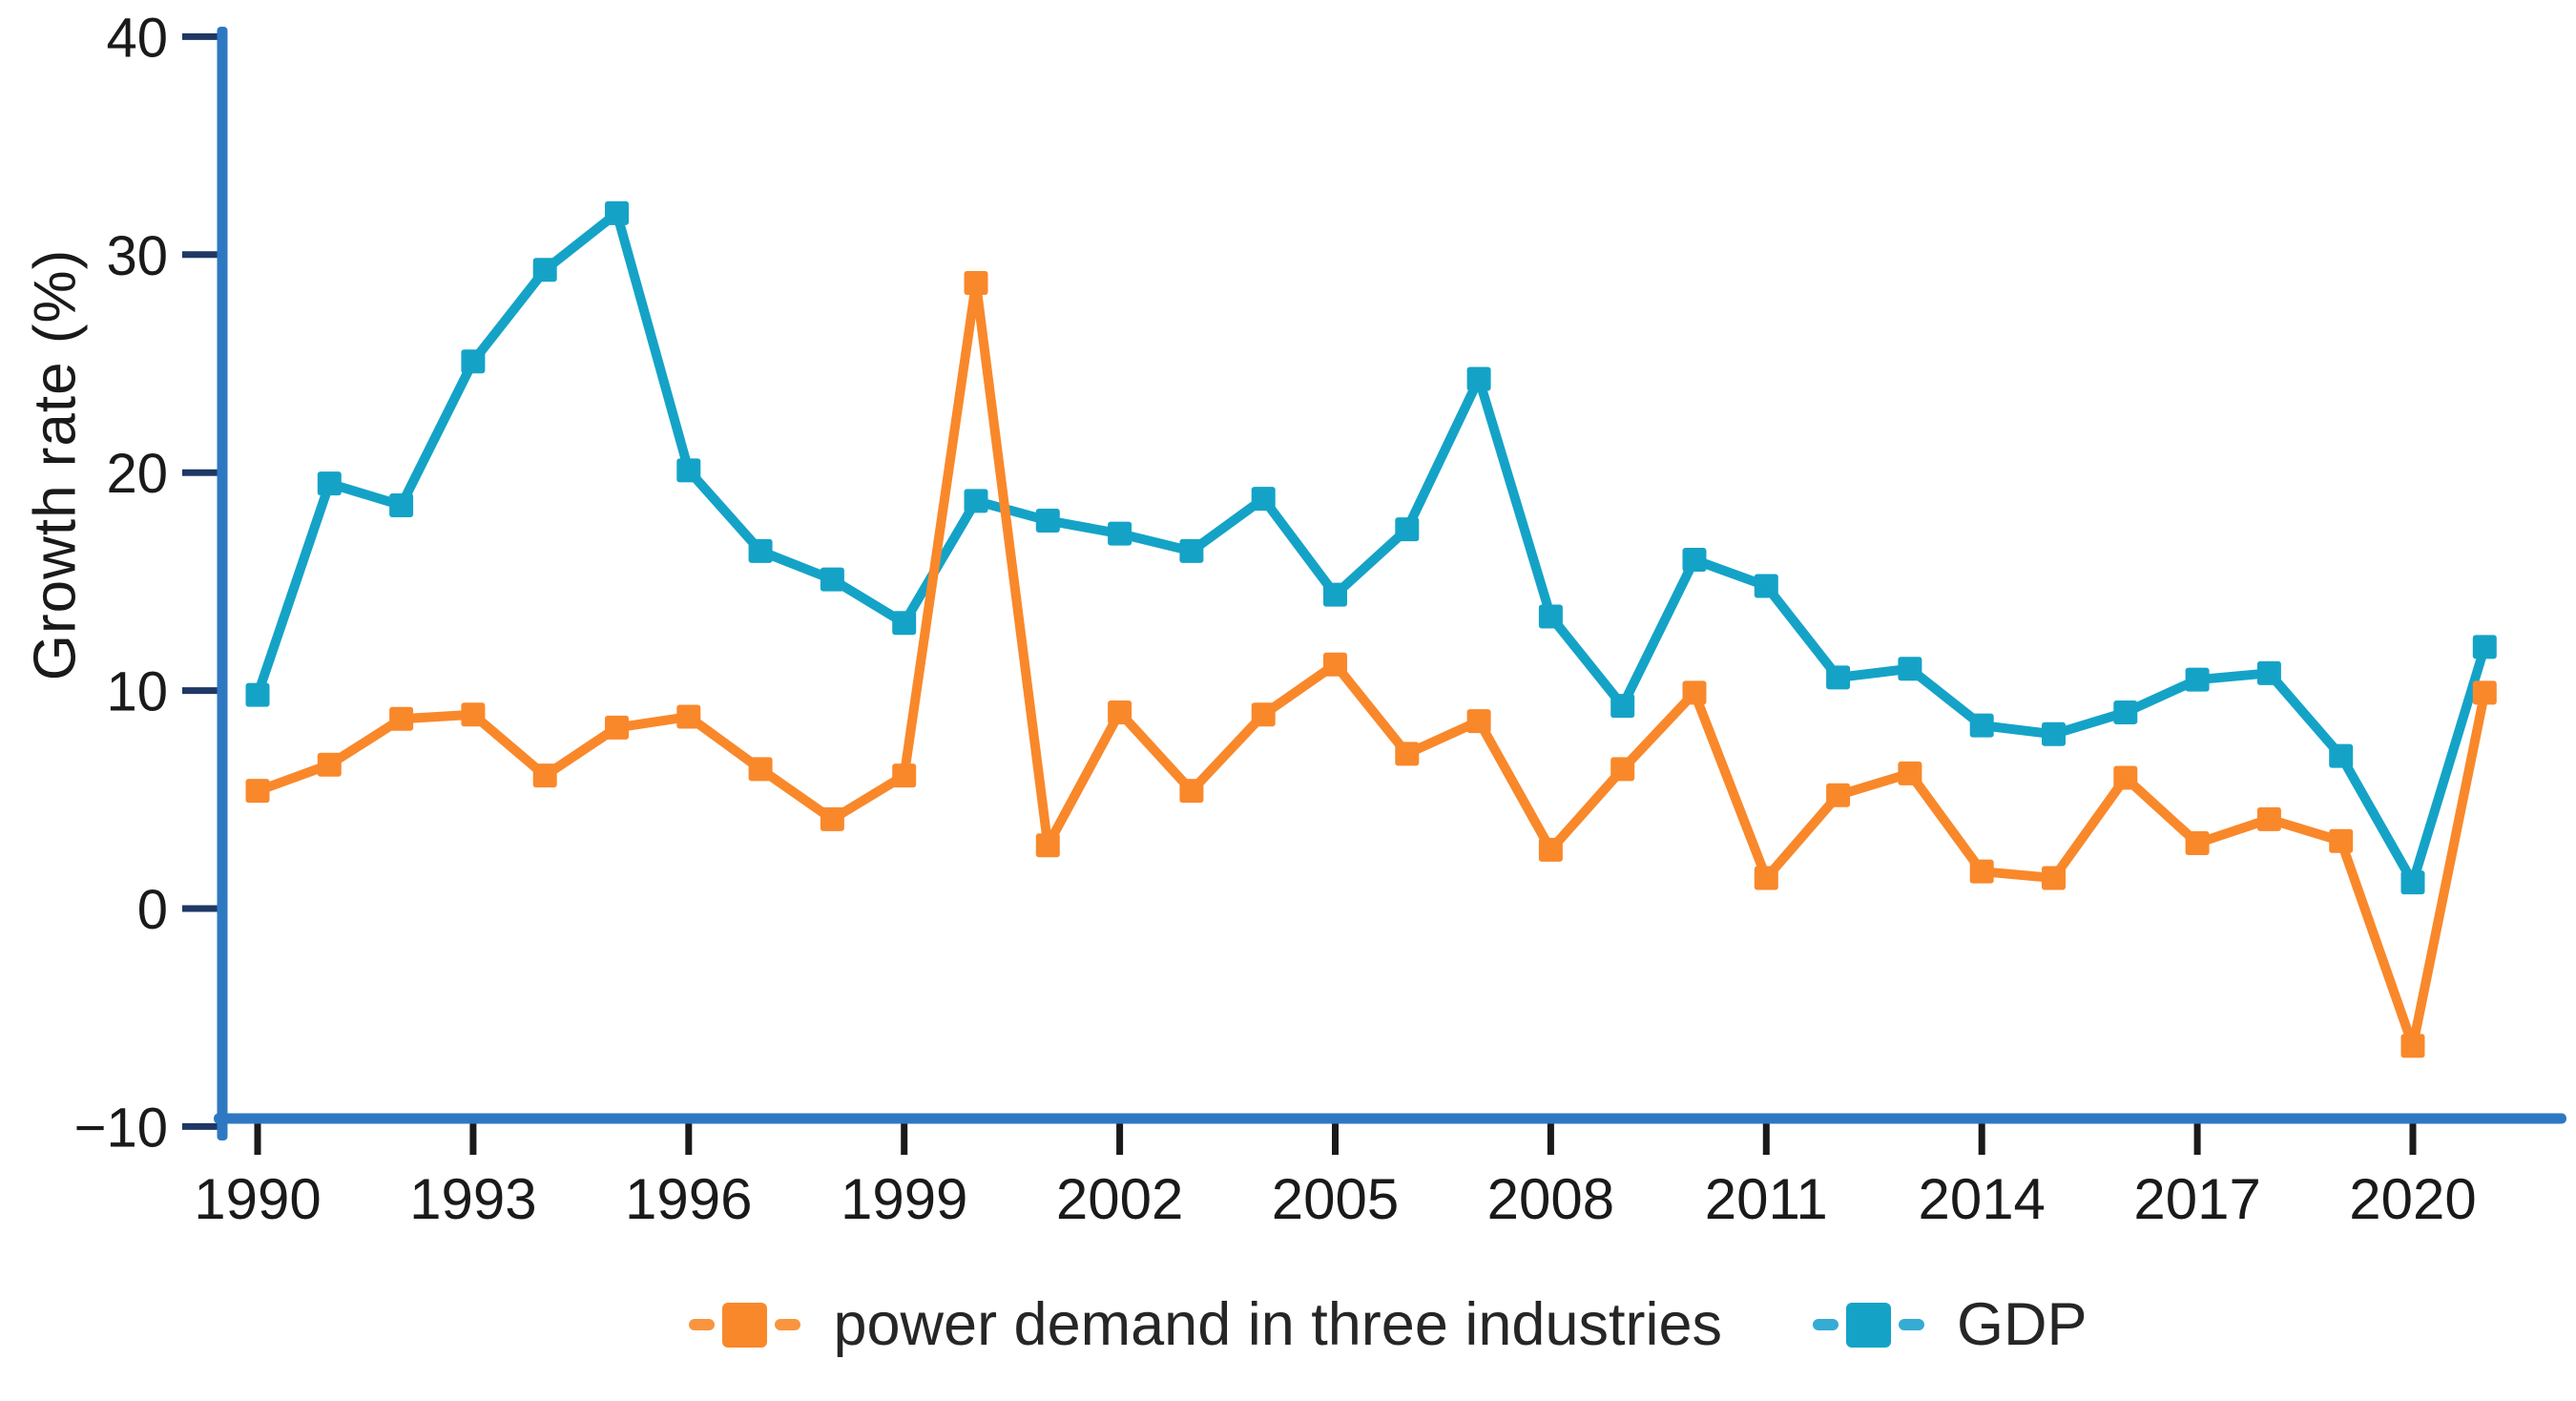  Describe the element at coordinates (2412, 1199) in the screenshot. I see `x-tick-label: 2020` at that location.